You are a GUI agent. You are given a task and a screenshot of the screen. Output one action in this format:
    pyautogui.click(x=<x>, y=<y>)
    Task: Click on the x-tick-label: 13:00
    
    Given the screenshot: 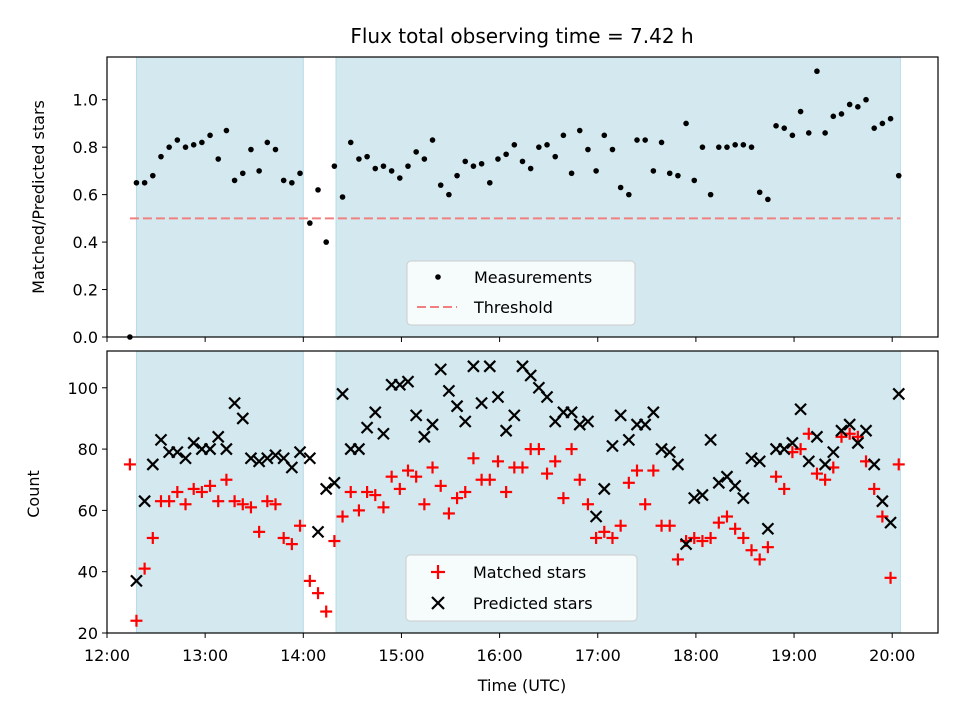 What is the action you would take?
    pyautogui.click(x=205, y=655)
    